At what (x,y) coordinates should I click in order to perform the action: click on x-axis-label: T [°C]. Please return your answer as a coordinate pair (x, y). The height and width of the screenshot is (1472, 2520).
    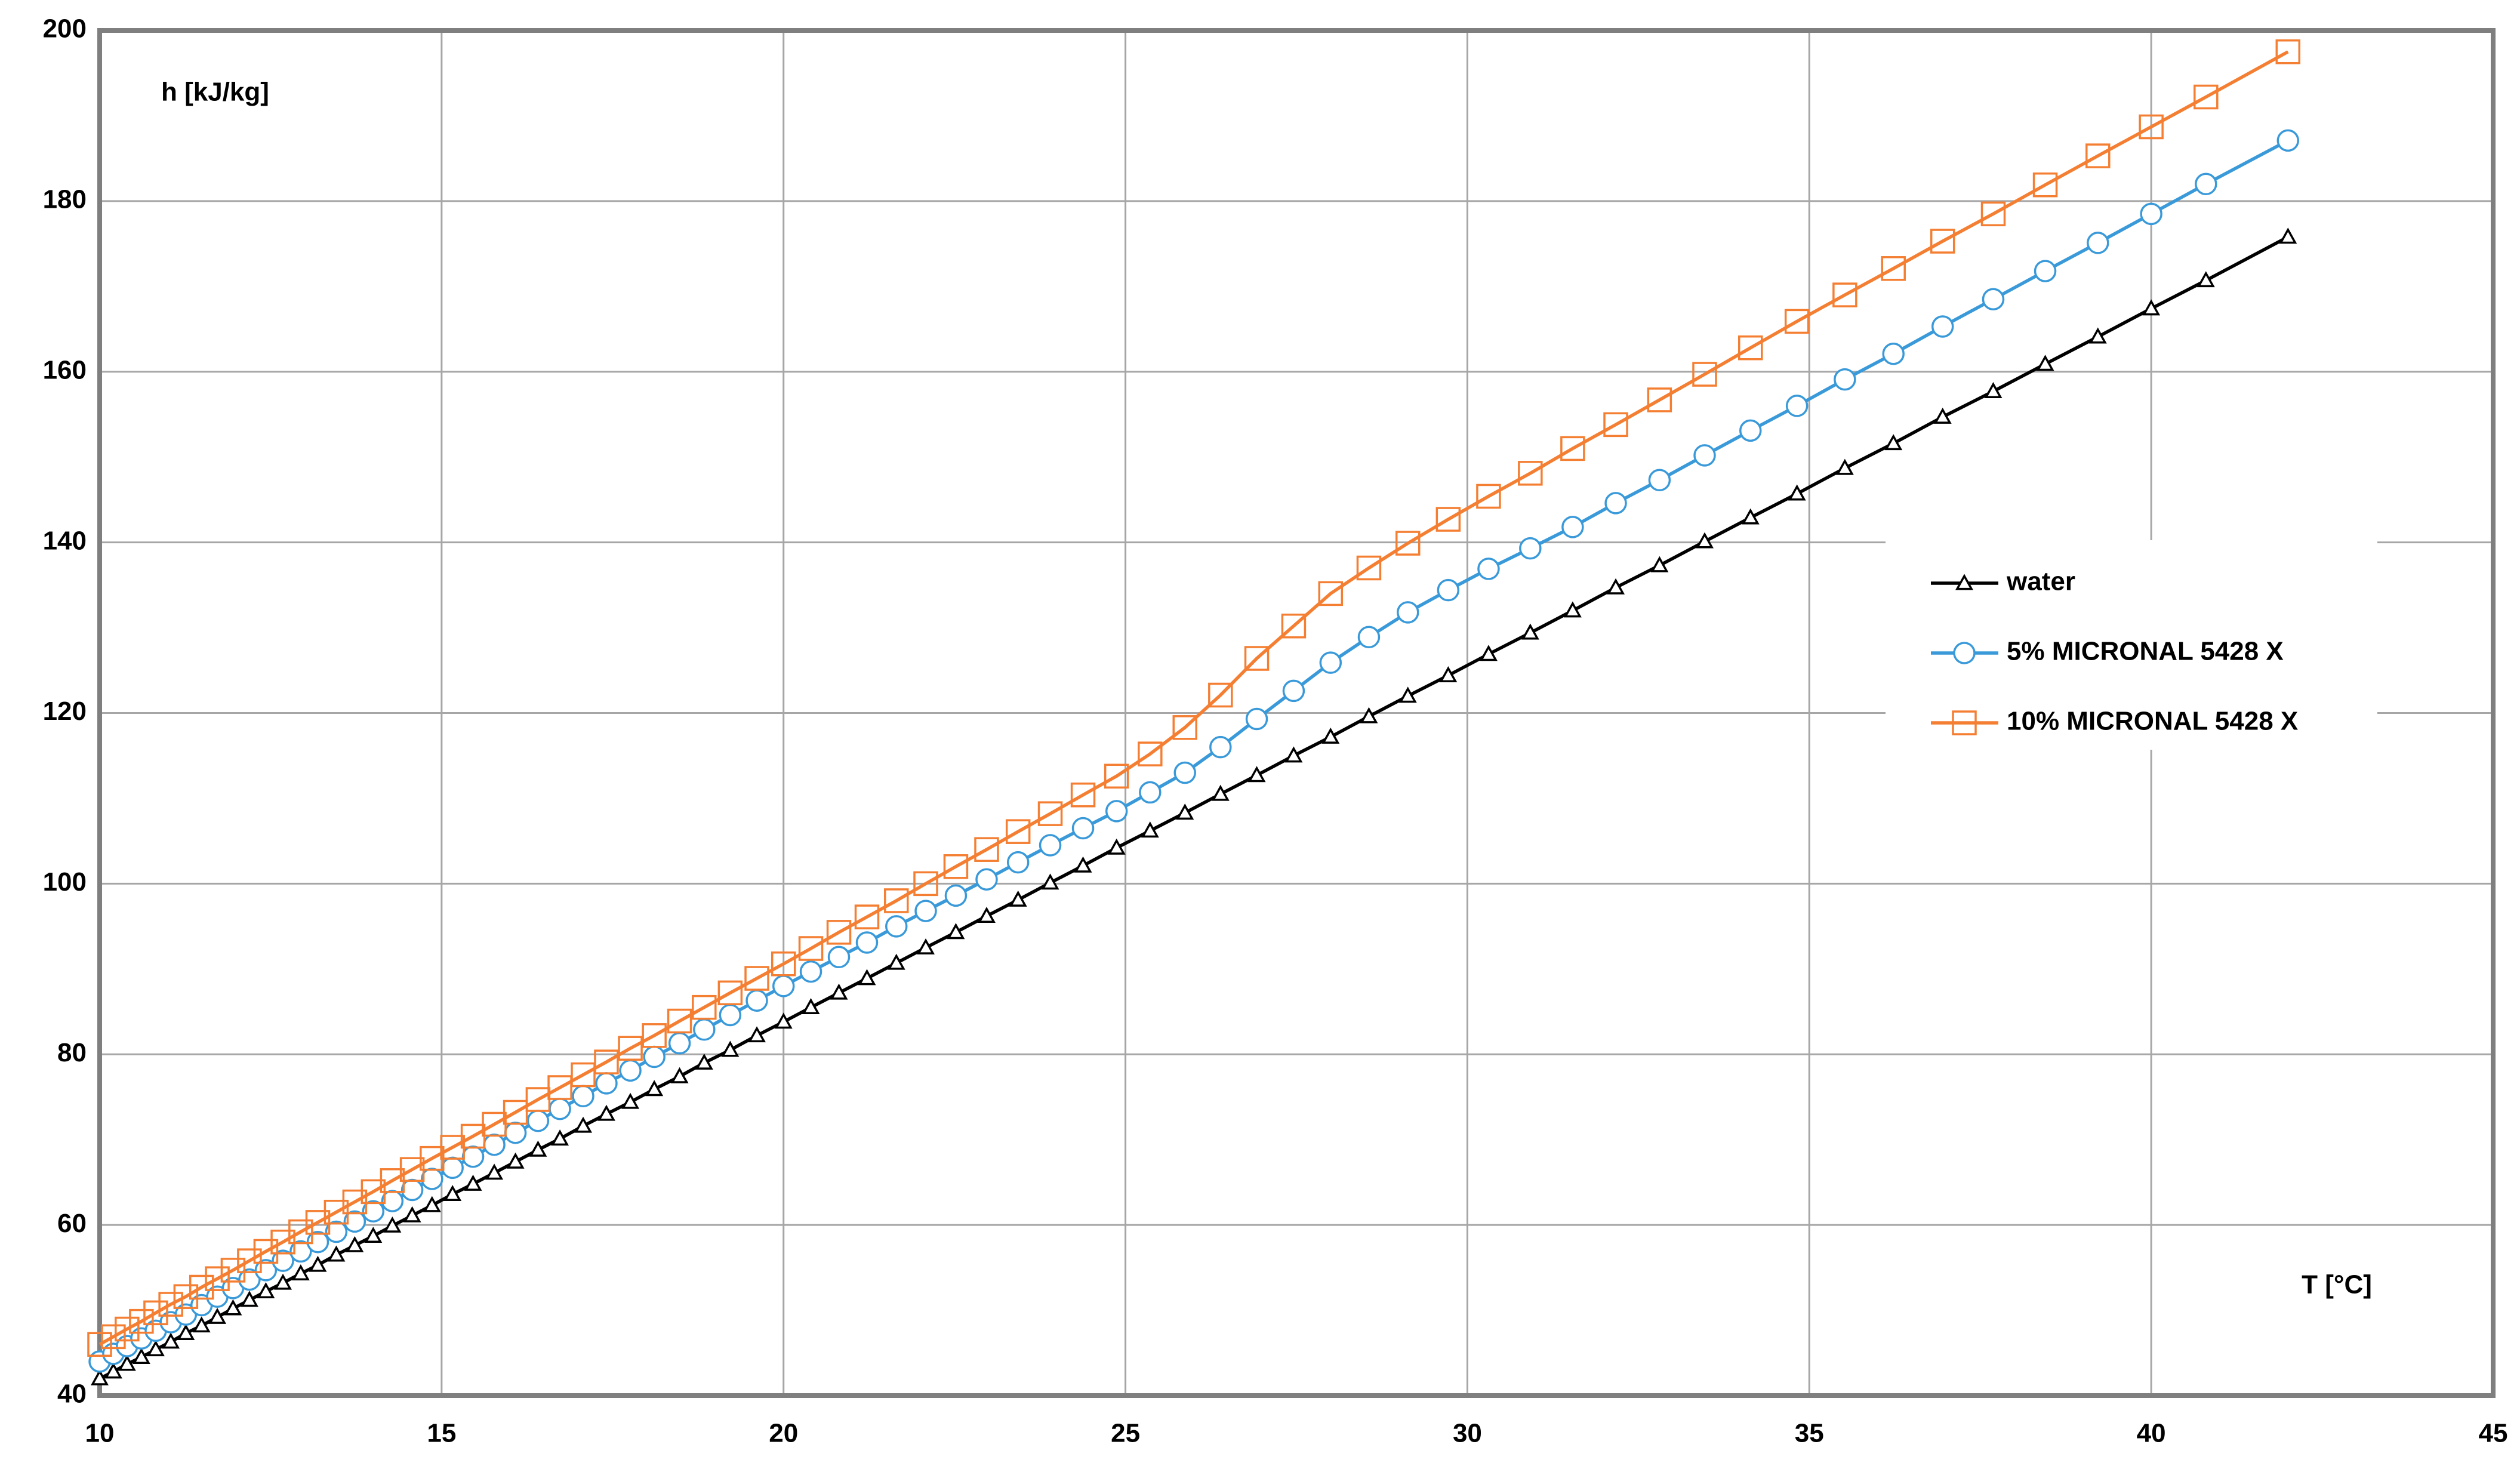
    Looking at the image, I should click on (2337, 1284).